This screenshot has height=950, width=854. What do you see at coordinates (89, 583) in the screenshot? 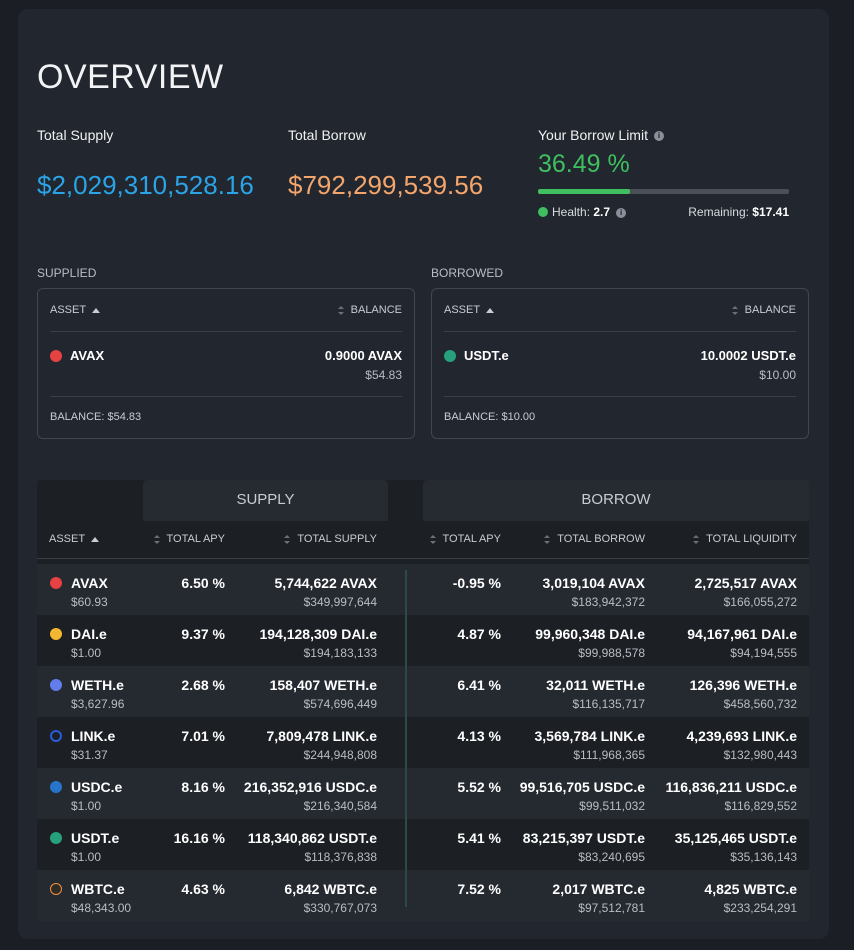
I see `asset-symbol: AVAX` at bounding box center [89, 583].